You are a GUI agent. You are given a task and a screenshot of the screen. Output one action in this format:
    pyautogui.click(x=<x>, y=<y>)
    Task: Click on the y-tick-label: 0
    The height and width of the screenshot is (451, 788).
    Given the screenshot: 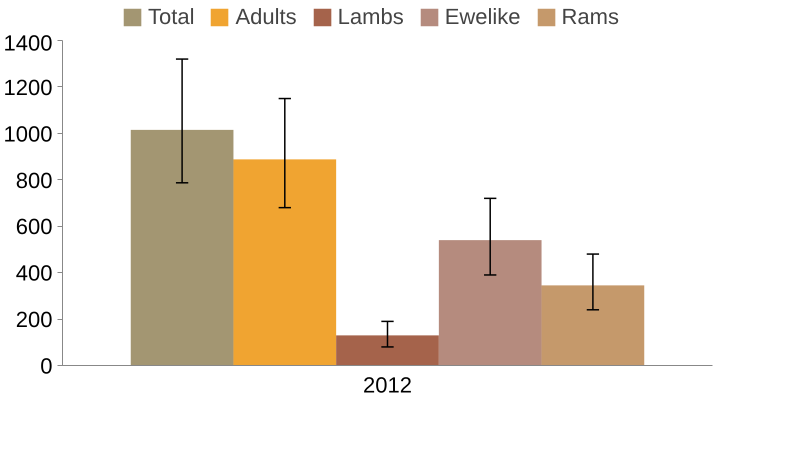 What is the action you would take?
    pyautogui.click(x=46, y=366)
    